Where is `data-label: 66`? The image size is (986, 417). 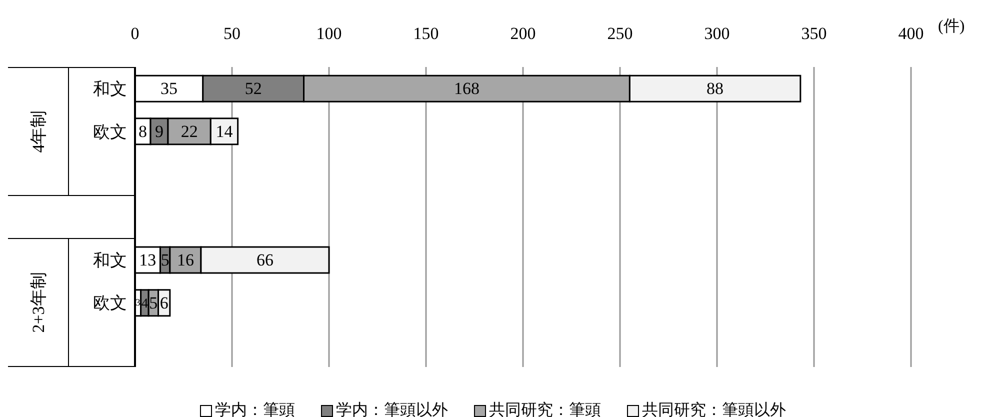 data-label: 66 is located at coordinates (265, 260).